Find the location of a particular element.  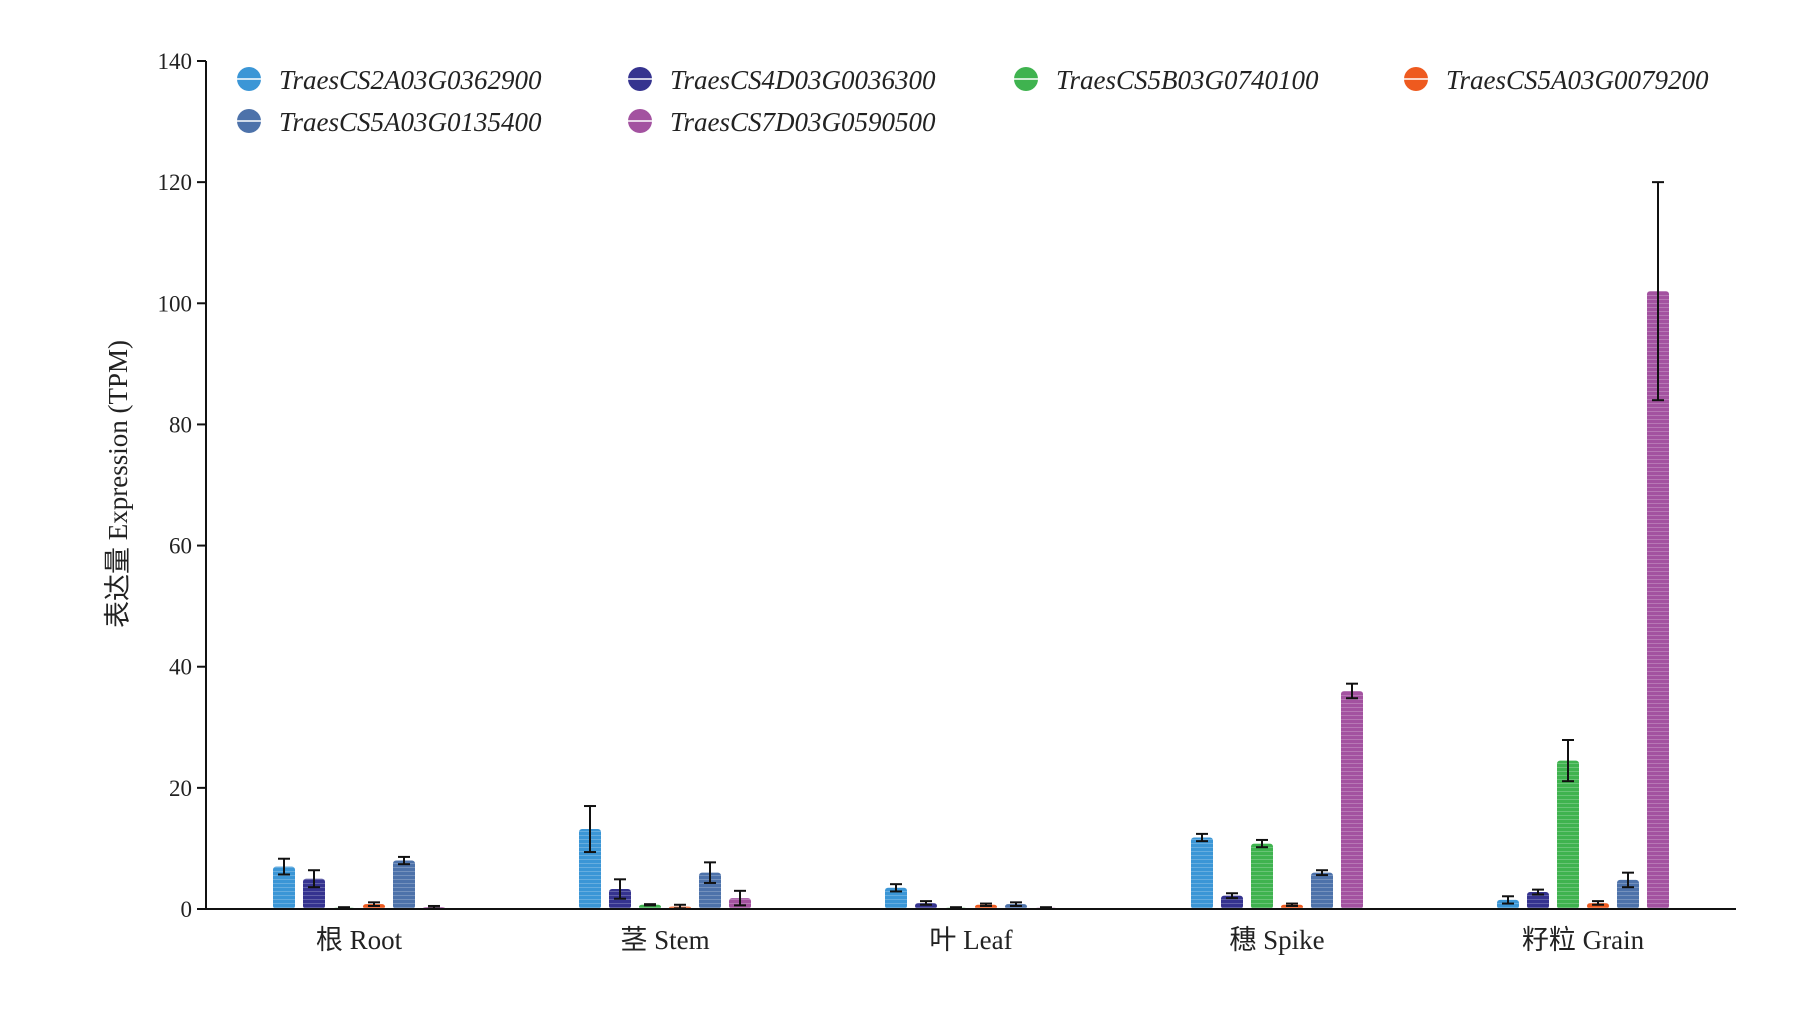

legend-label: TraesCS4D03G0036300 is located at coordinates (803, 80).